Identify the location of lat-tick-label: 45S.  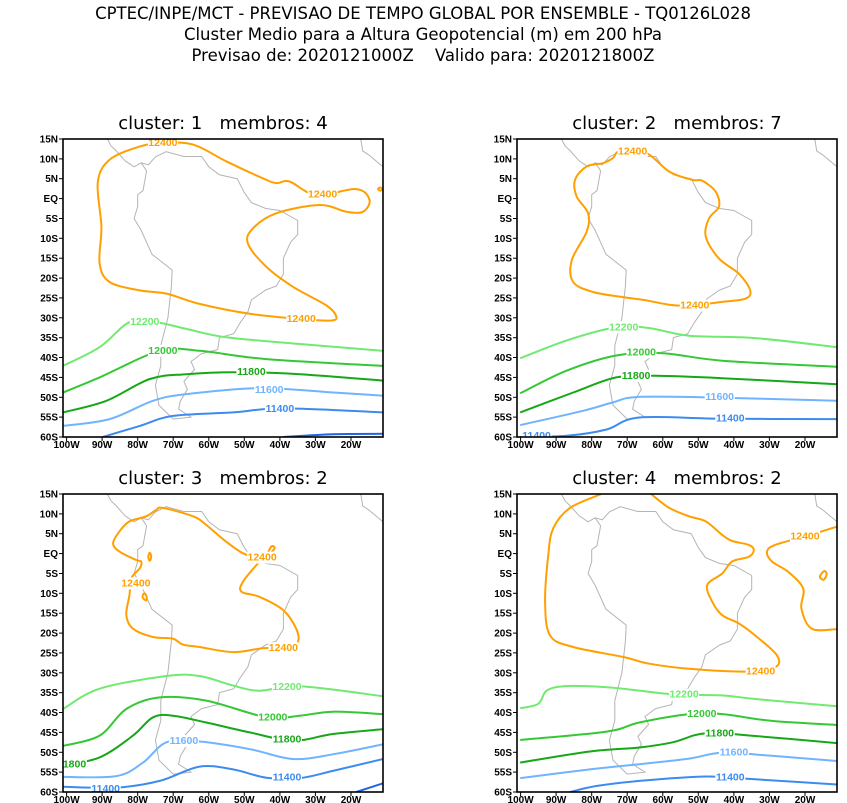
(503, 378).